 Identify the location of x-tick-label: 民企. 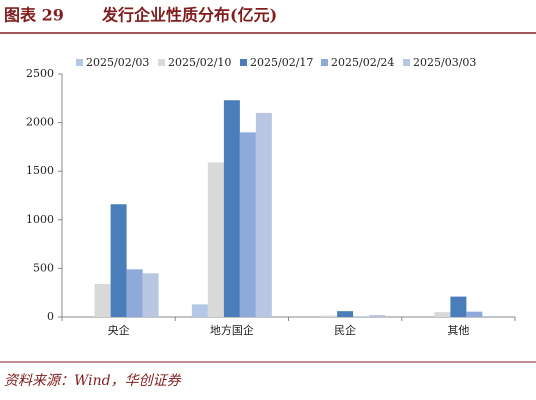
(345, 330).